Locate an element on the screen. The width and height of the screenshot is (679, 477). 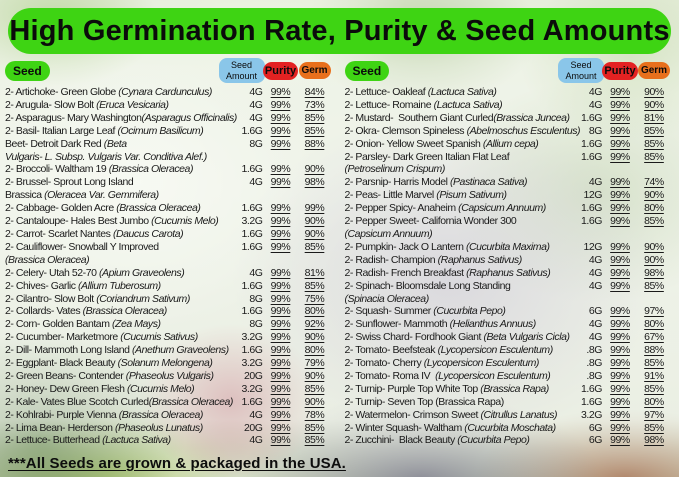
seed-common-name: 2- Spinach- Bloomsdale Long Standing is located at coordinates (427, 285).